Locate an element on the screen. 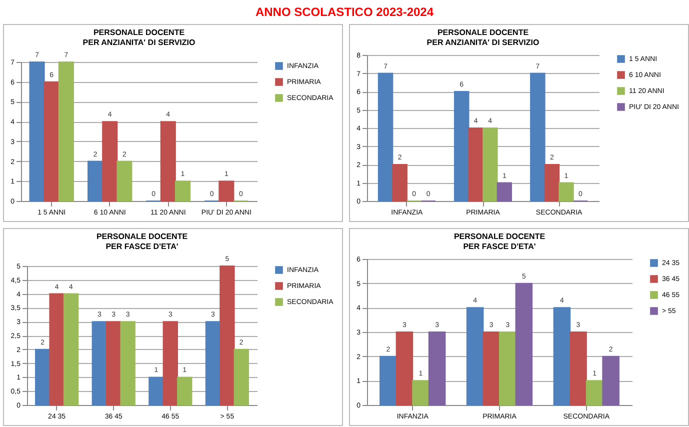  text: ANNO SCOLASTICO 2023-2024 is located at coordinates (344, 12).